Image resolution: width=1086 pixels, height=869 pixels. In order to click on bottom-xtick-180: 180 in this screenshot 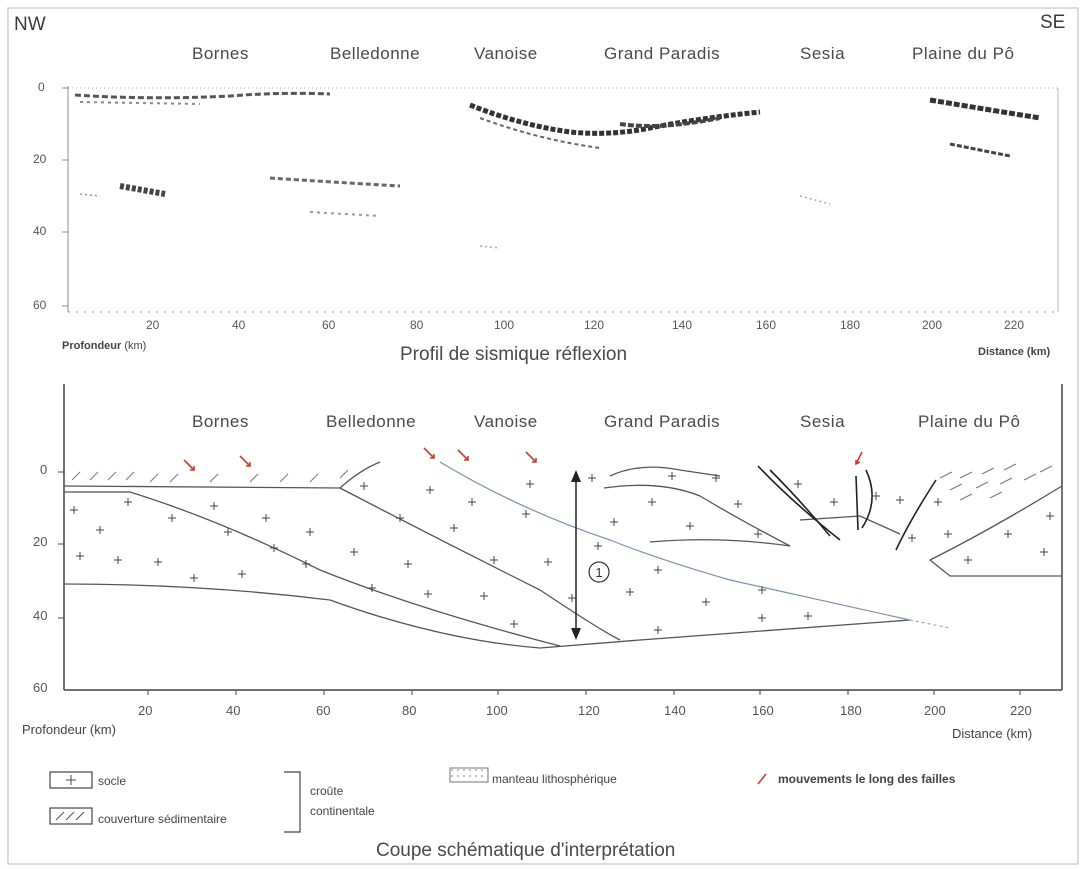, I will do `click(851, 710)`.